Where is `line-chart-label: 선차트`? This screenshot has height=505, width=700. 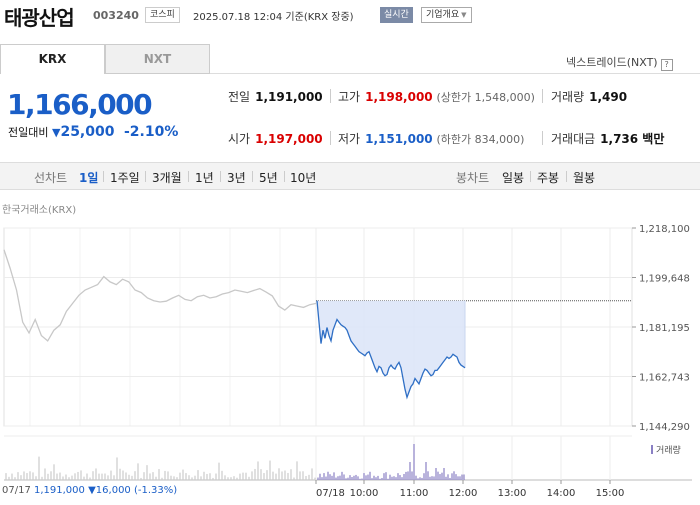
line-chart-label: 선차트 is located at coordinates (51, 178).